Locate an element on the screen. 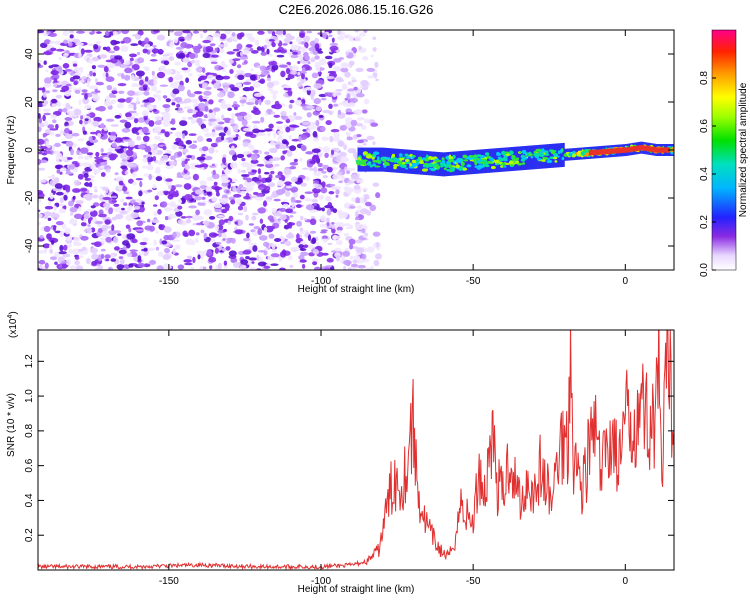 The height and width of the screenshot is (600, 750). colorbar-tick-label: 0.0 is located at coordinates (704, 270).